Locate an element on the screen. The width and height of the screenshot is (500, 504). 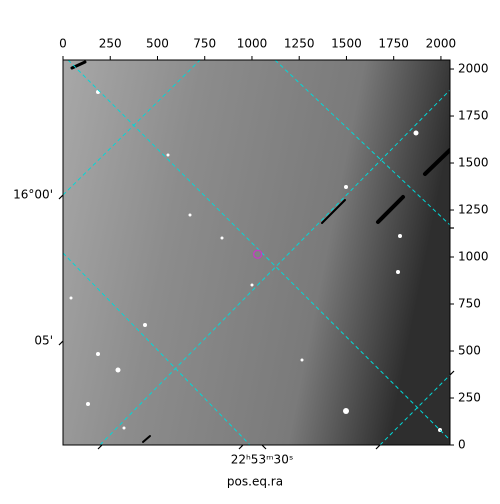
x-axis-label: pos.eq.ra is located at coordinates (255, 482).